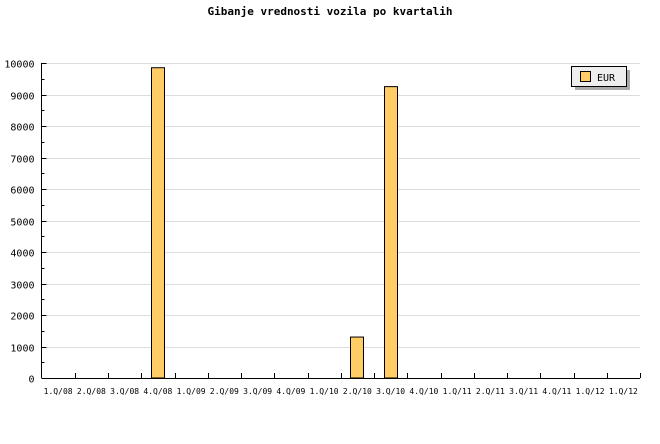 This screenshot has width=660, height=444. Describe the element at coordinates (523, 391) in the screenshot. I see `x-tick-label: 3.Q/11` at that location.